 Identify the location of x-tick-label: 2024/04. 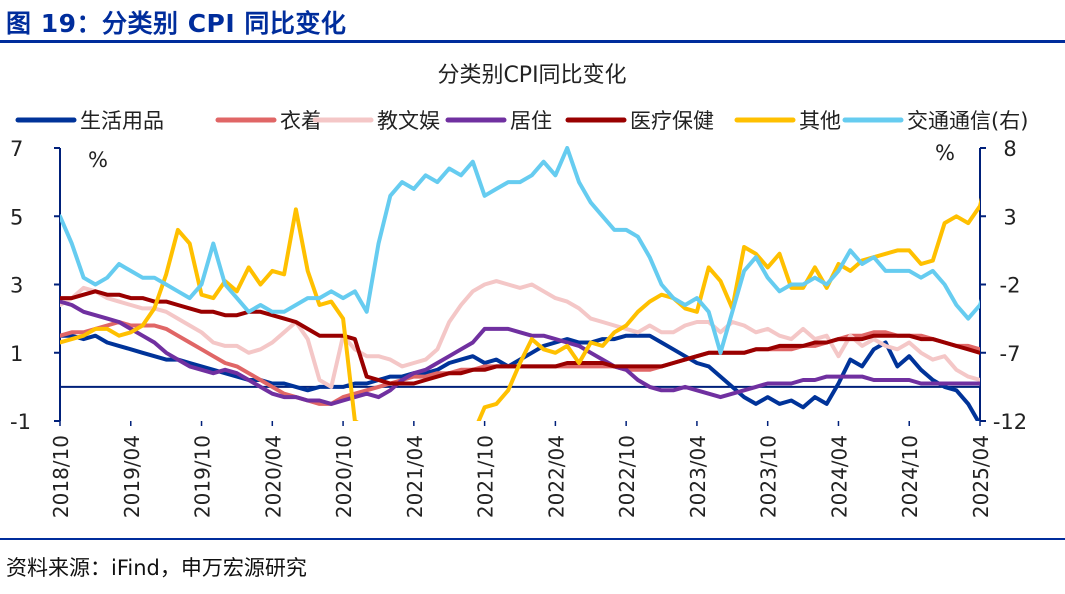
(839, 476).